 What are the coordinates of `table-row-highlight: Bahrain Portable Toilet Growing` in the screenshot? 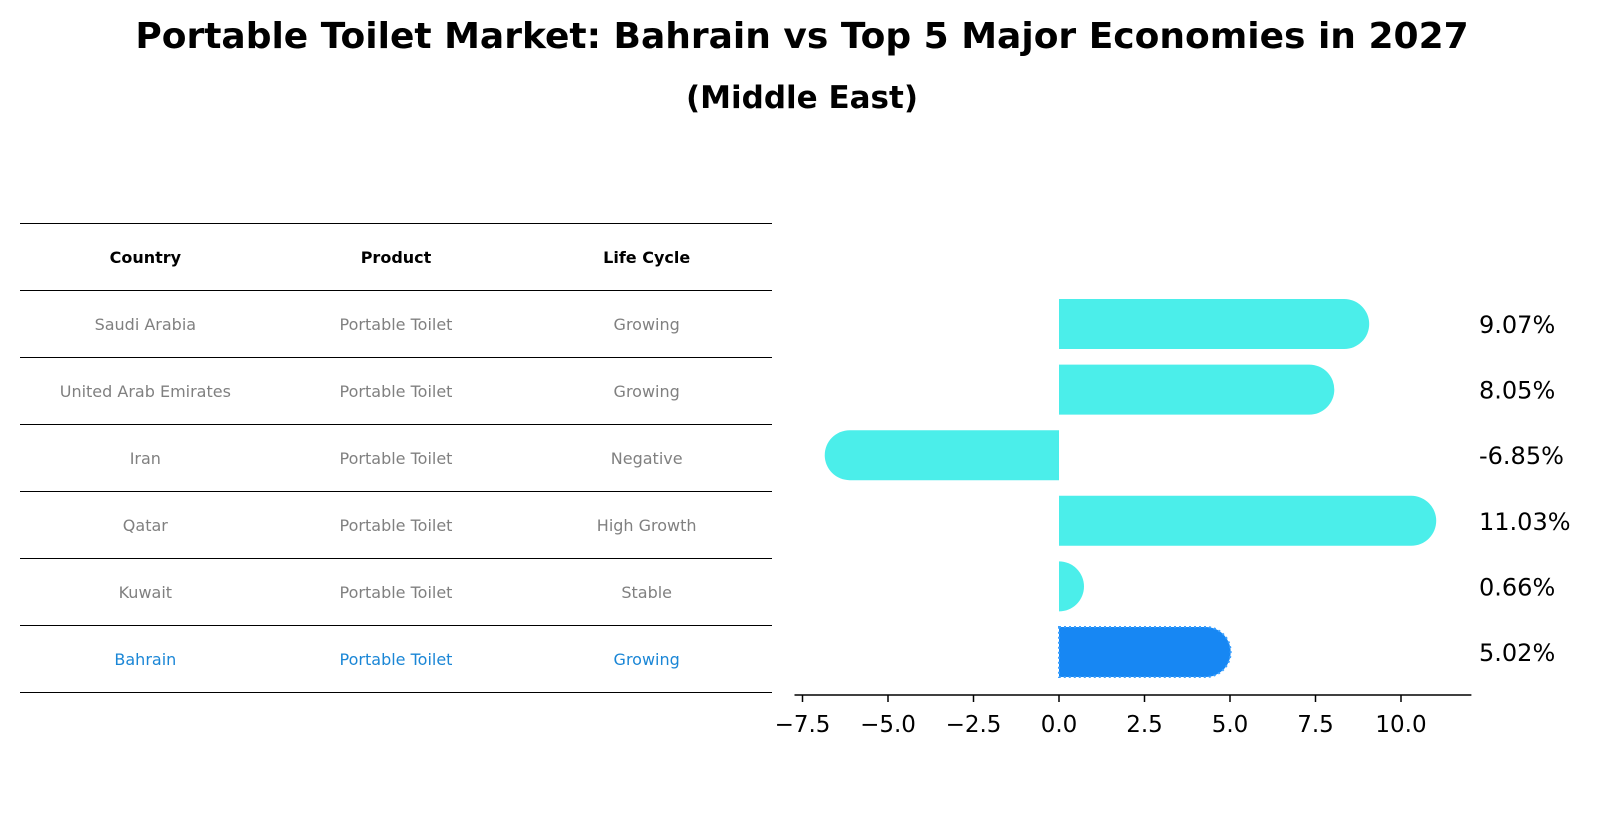 It's located at (396, 659).